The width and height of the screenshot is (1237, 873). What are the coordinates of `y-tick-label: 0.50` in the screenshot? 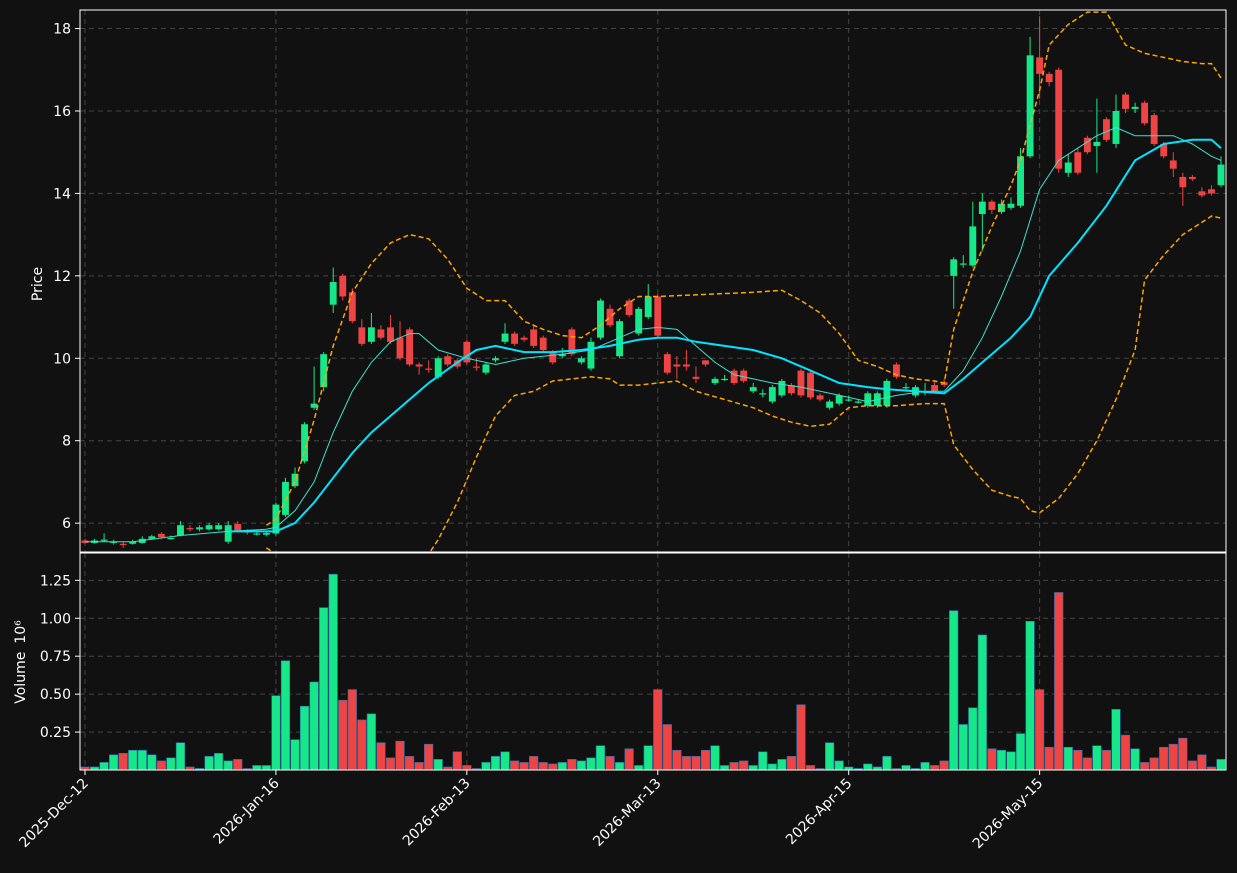 It's located at (55, 695).